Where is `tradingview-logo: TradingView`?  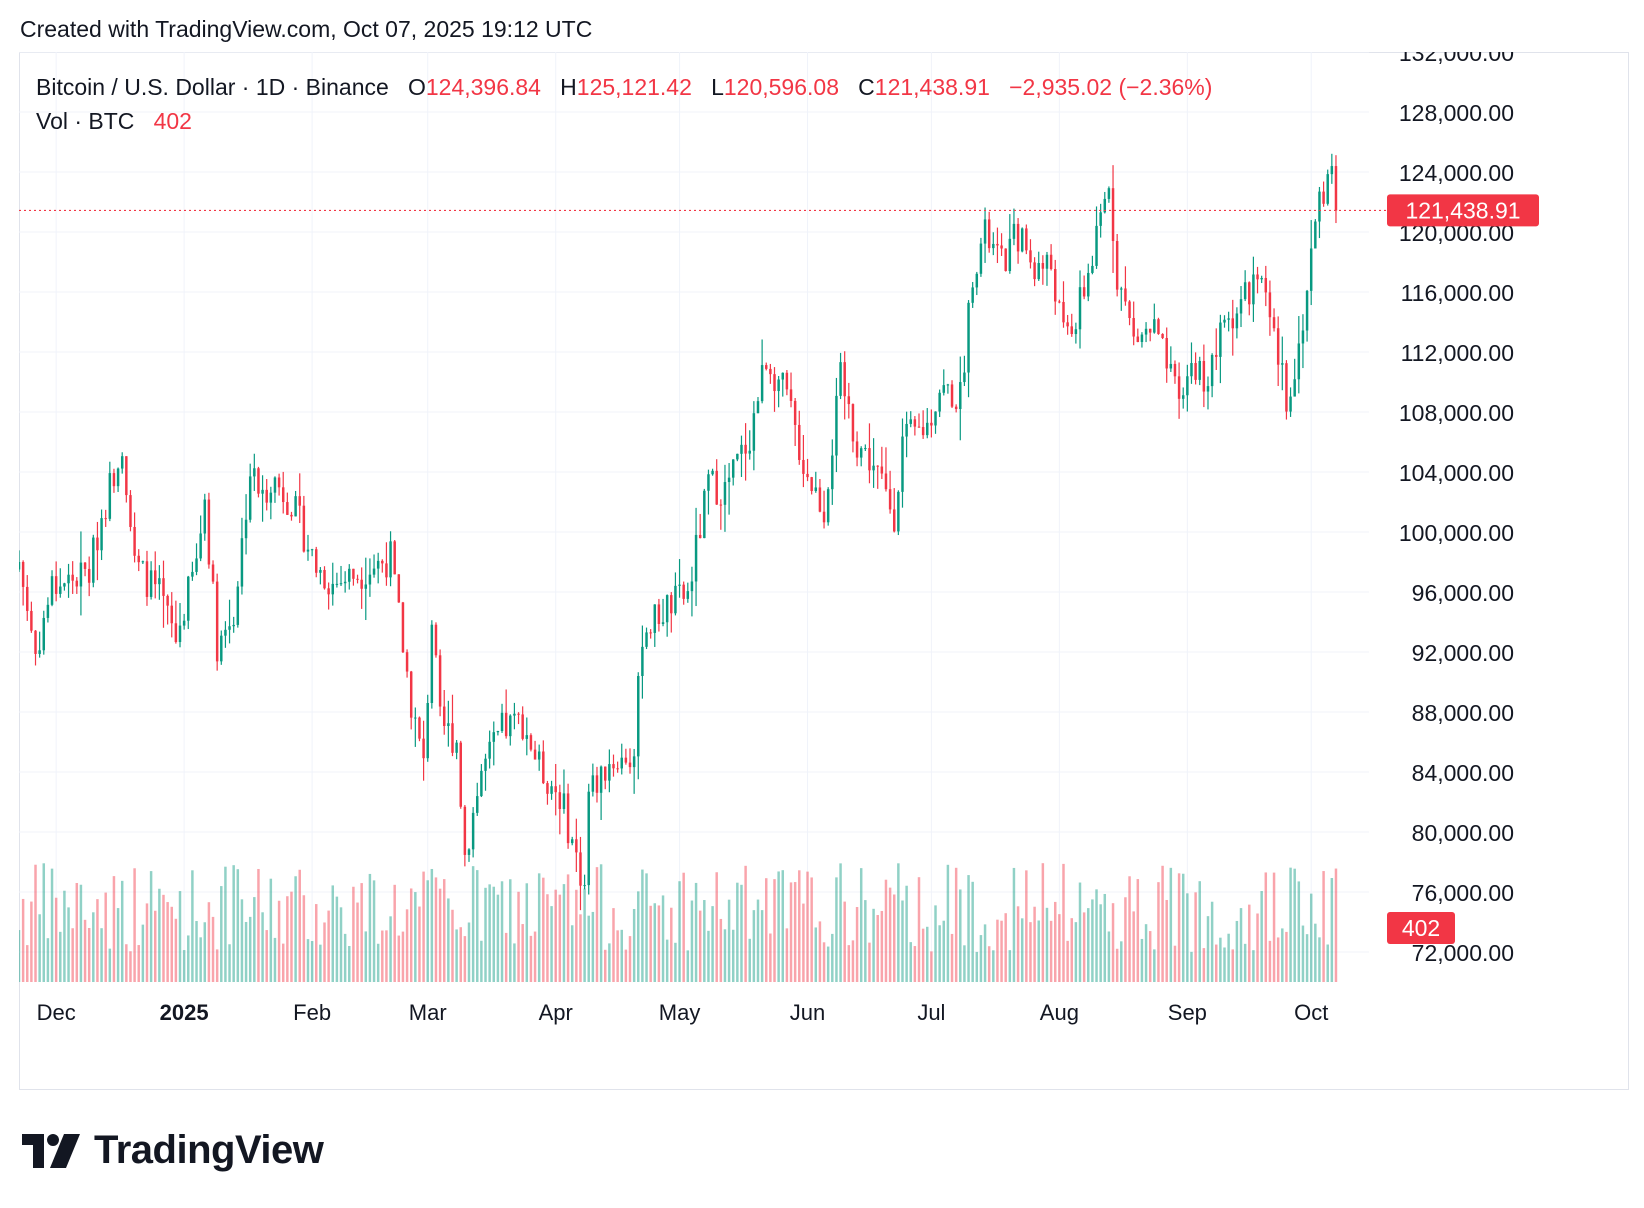
tradingview-logo: TradingView is located at coordinates (173, 1150).